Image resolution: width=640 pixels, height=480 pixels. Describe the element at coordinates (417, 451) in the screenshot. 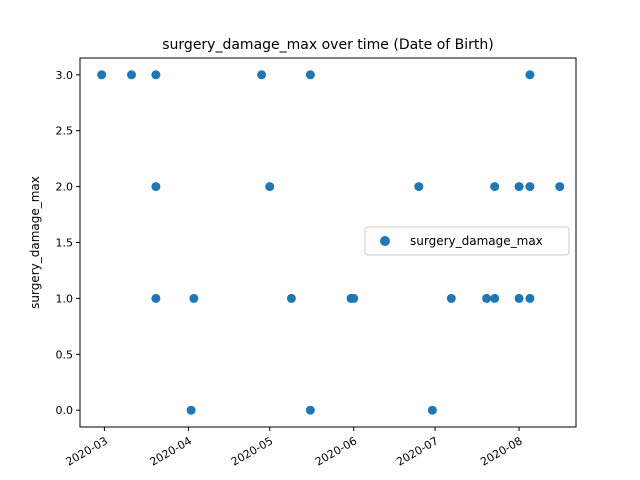

I see `x-tick-label: 2020-07` at that location.